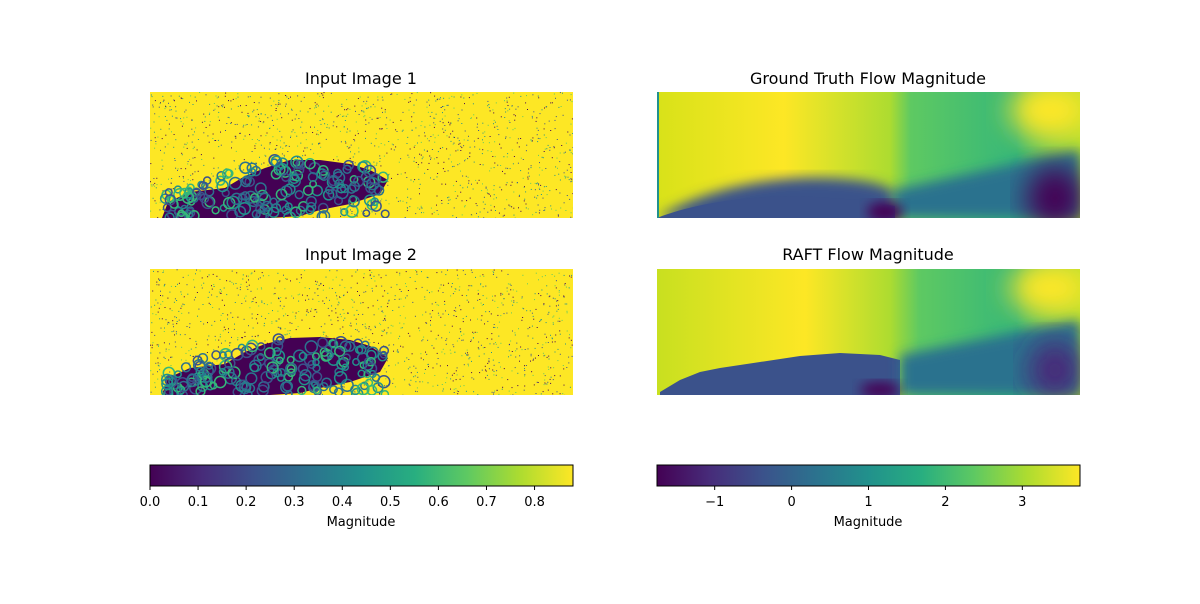 The height and width of the screenshot is (604, 1200). I want to click on panel1-title: Input Image 1, so click(361, 78).